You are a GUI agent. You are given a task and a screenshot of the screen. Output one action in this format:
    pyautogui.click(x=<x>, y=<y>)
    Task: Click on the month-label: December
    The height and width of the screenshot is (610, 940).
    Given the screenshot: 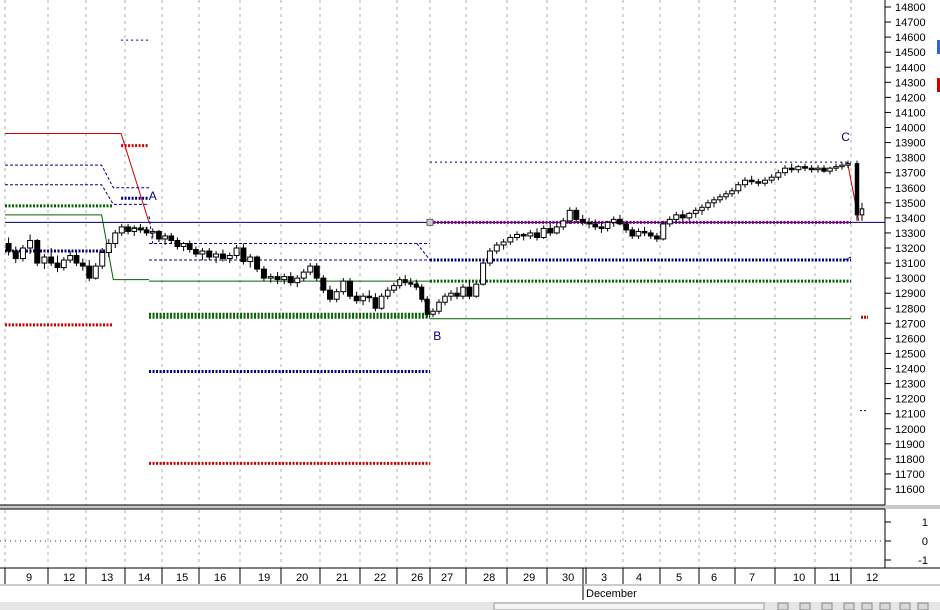 What is the action you would take?
    pyautogui.click(x=611, y=594)
    